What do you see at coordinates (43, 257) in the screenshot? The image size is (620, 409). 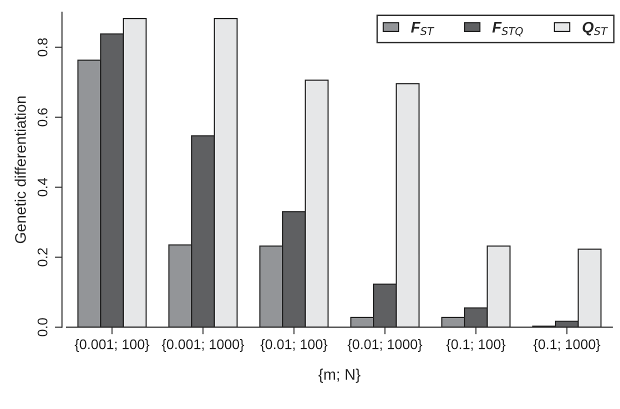 I see `y-tick-label: 0.2` at bounding box center [43, 257].